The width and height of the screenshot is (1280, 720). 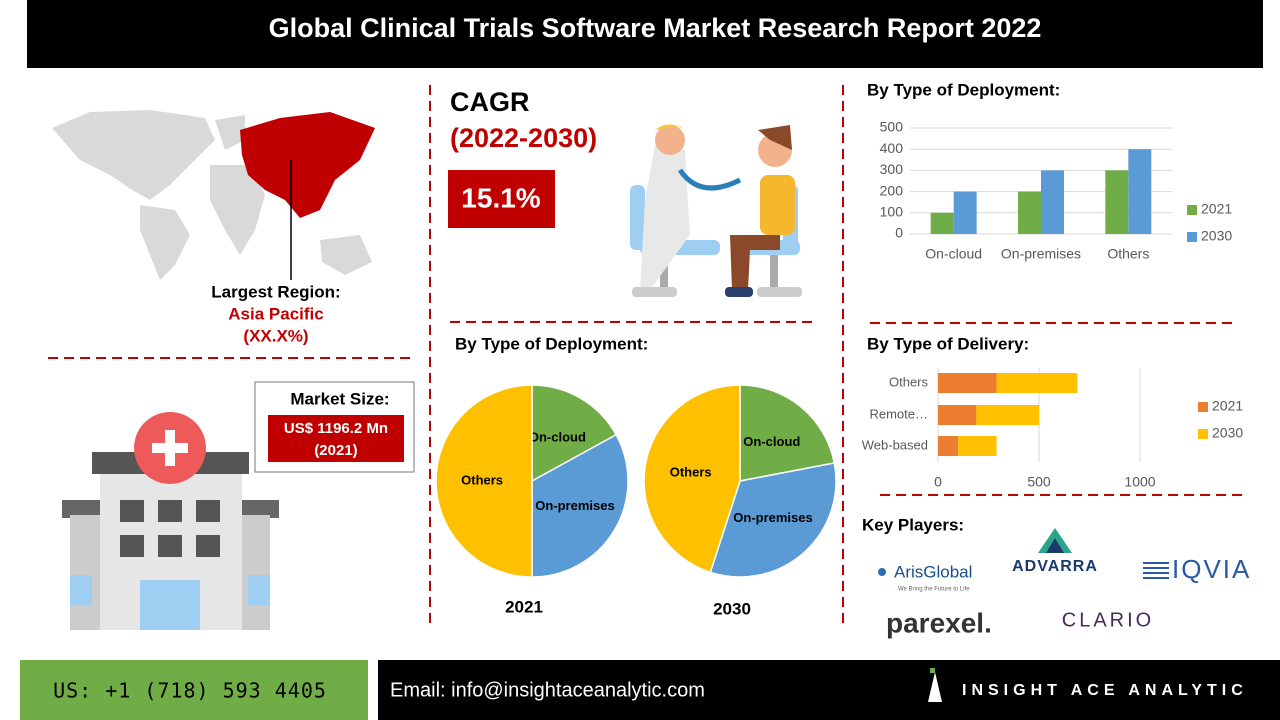 What do you see at coordinates (523, 138) in the screenshot?
I see `cagr-period: (2022-2030)` at bounding box center [523, 138].